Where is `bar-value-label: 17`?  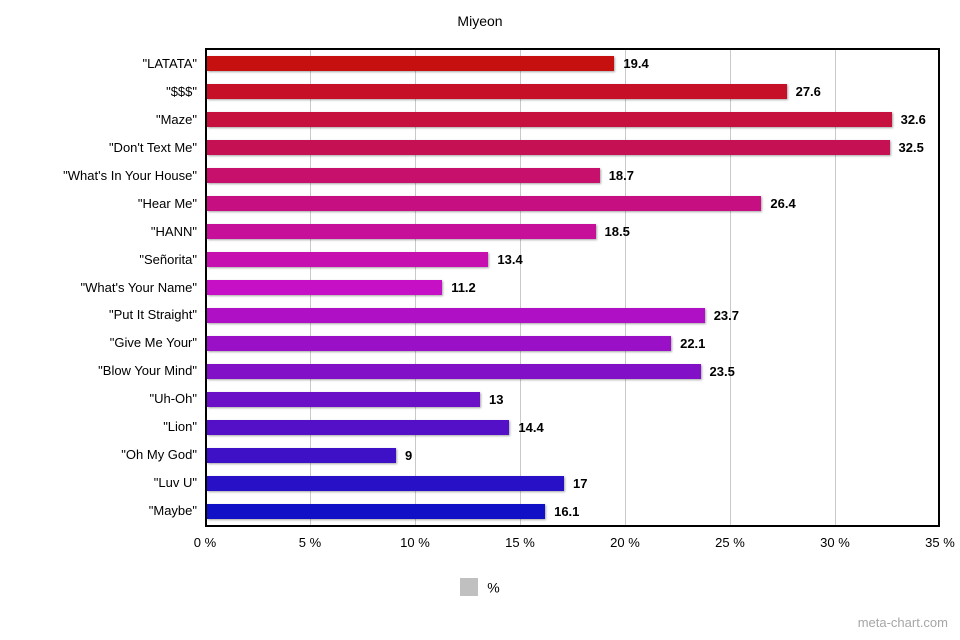
bar-value-label: 17 is located at coordinates (580, 483).